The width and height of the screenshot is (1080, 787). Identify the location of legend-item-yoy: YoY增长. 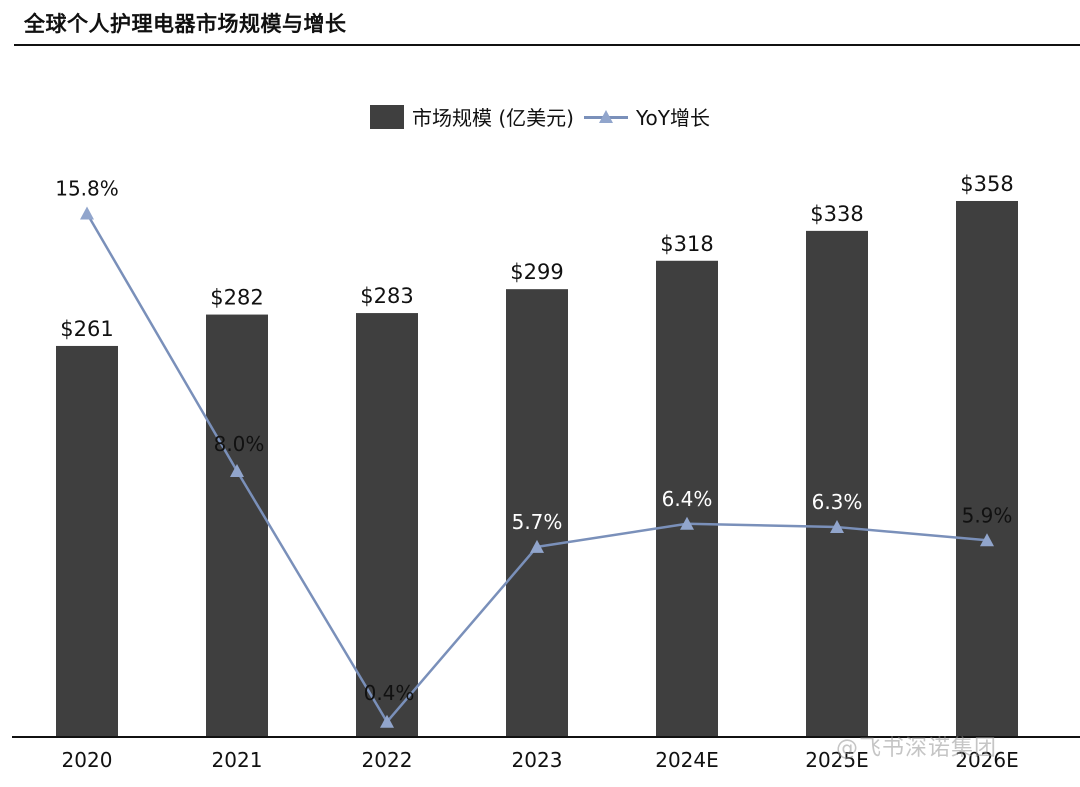
(642, 116).